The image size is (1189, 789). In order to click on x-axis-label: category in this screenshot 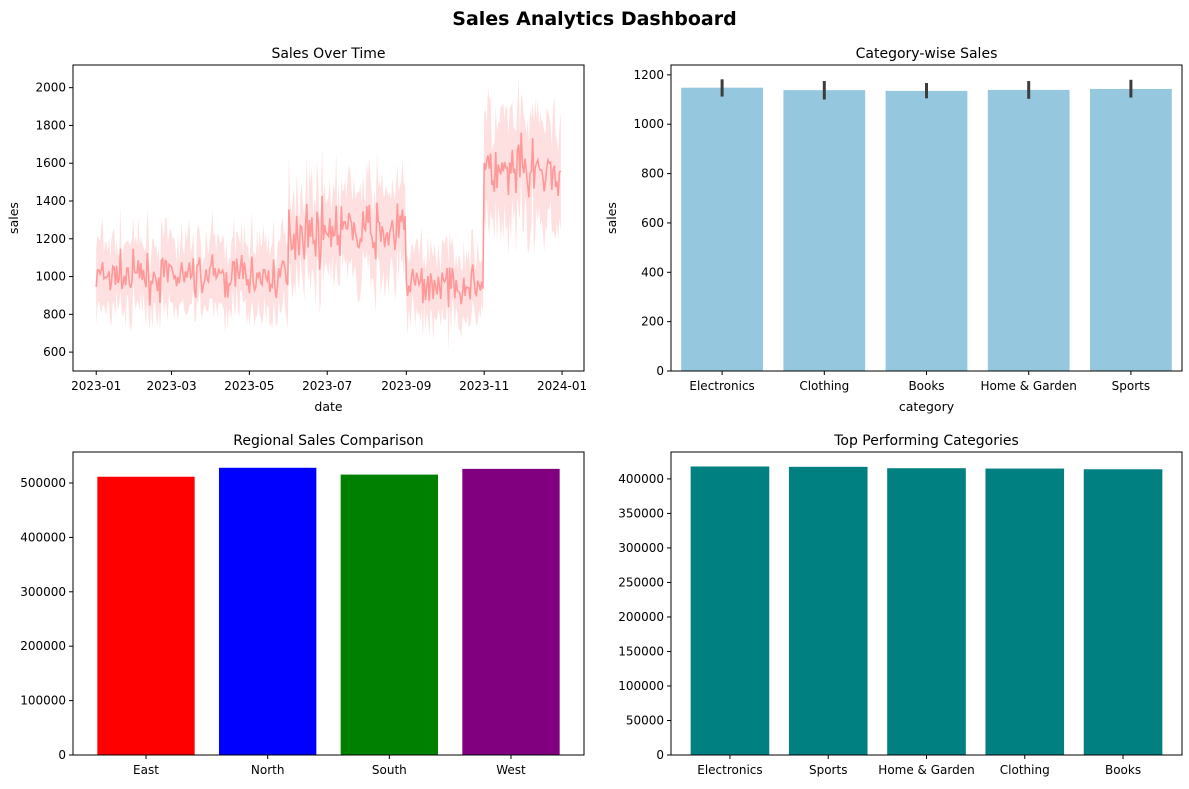, I will do `click(927, 406)`.